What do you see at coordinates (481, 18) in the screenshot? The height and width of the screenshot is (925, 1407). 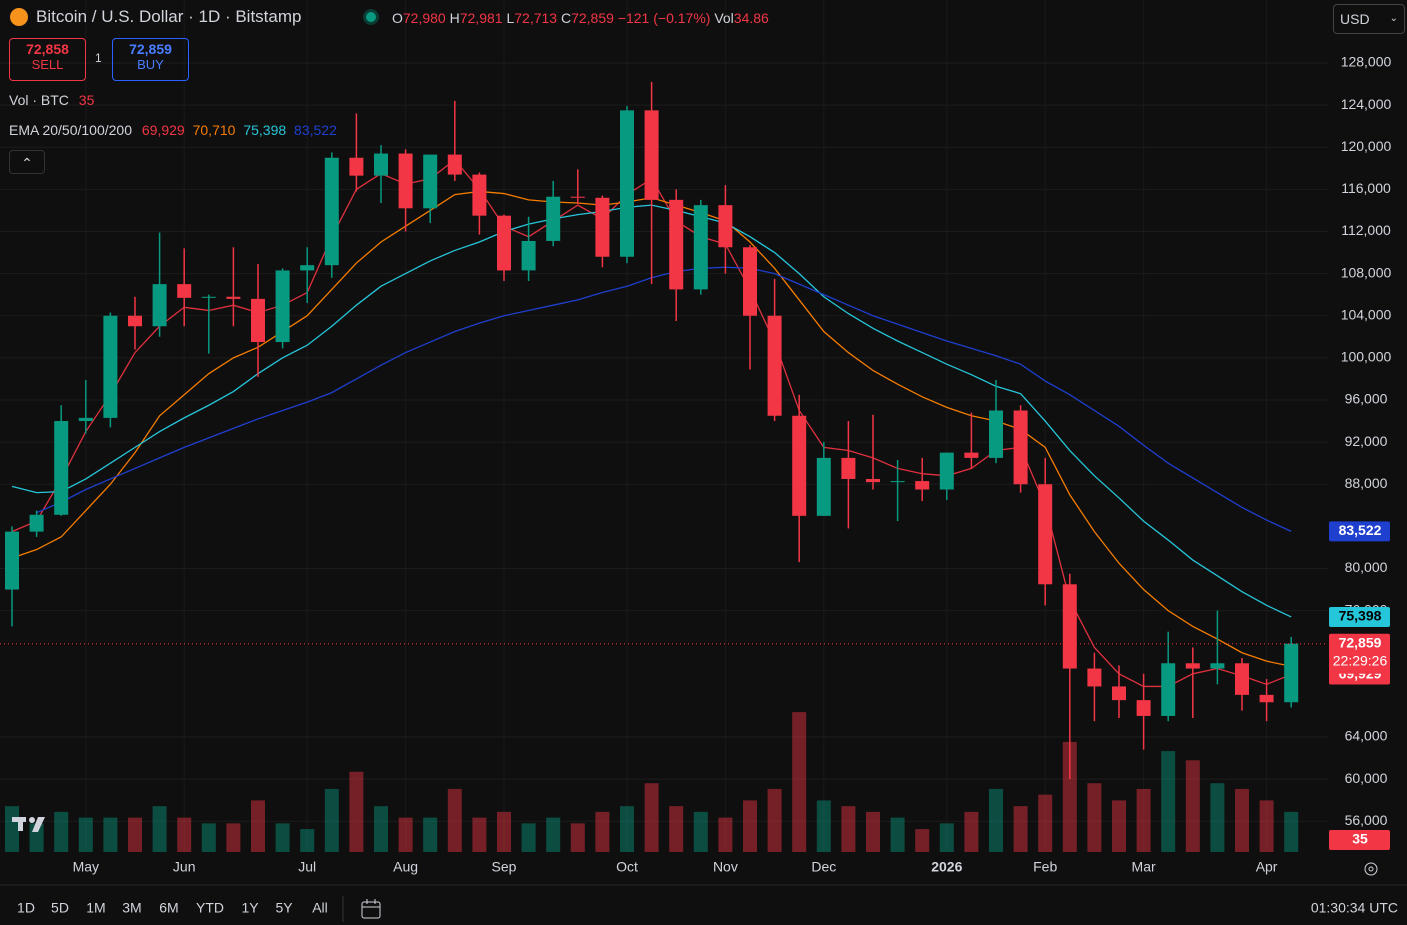 I see `ohlc-value: 72,981` at bounding box center [481, 18].